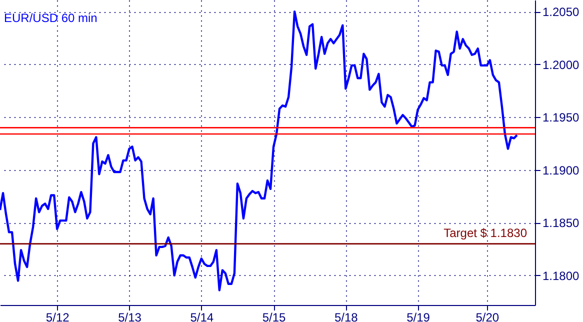  What do you see at coordinates (561, 170) in the screenshot?
I see `y-tick-label: 1.1900` at bounding box center [561, 170].